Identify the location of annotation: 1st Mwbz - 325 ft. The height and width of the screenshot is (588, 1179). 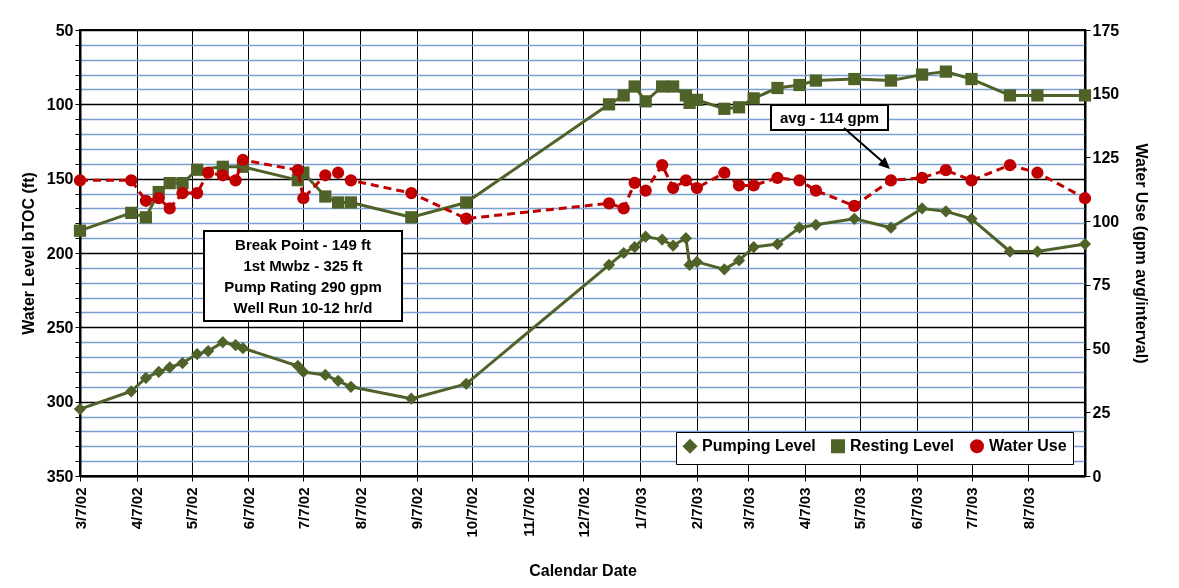
(303, 266).